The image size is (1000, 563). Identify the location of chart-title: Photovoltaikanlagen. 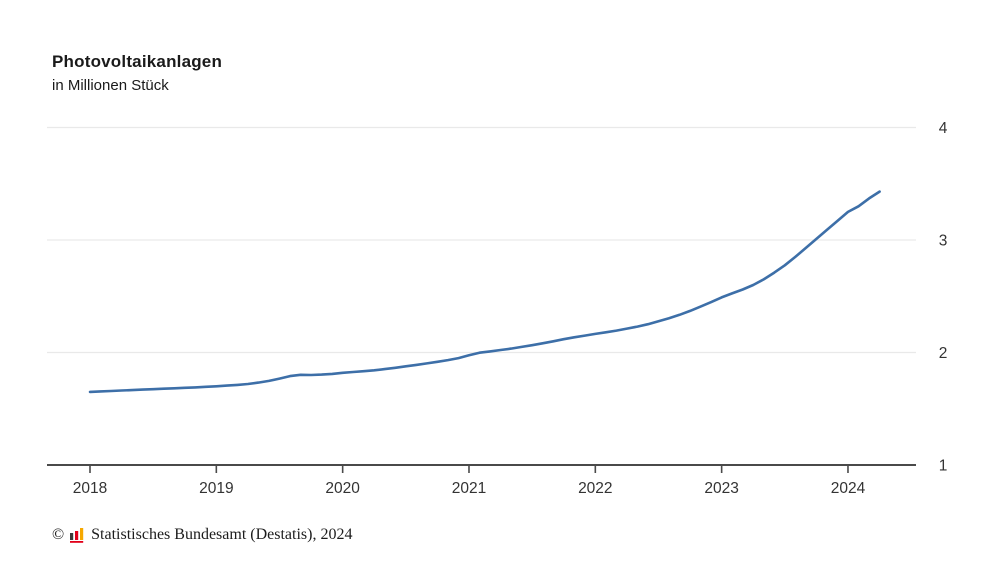
(137, 61).